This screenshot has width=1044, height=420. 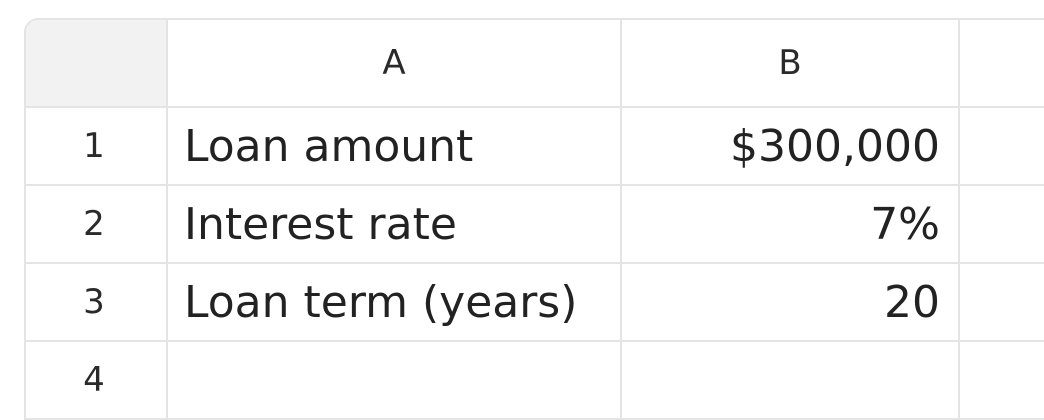 What do you see at coordinates (395, 381) in the screenshot?
I see `cell-a4` at bounding box center [395, 381].